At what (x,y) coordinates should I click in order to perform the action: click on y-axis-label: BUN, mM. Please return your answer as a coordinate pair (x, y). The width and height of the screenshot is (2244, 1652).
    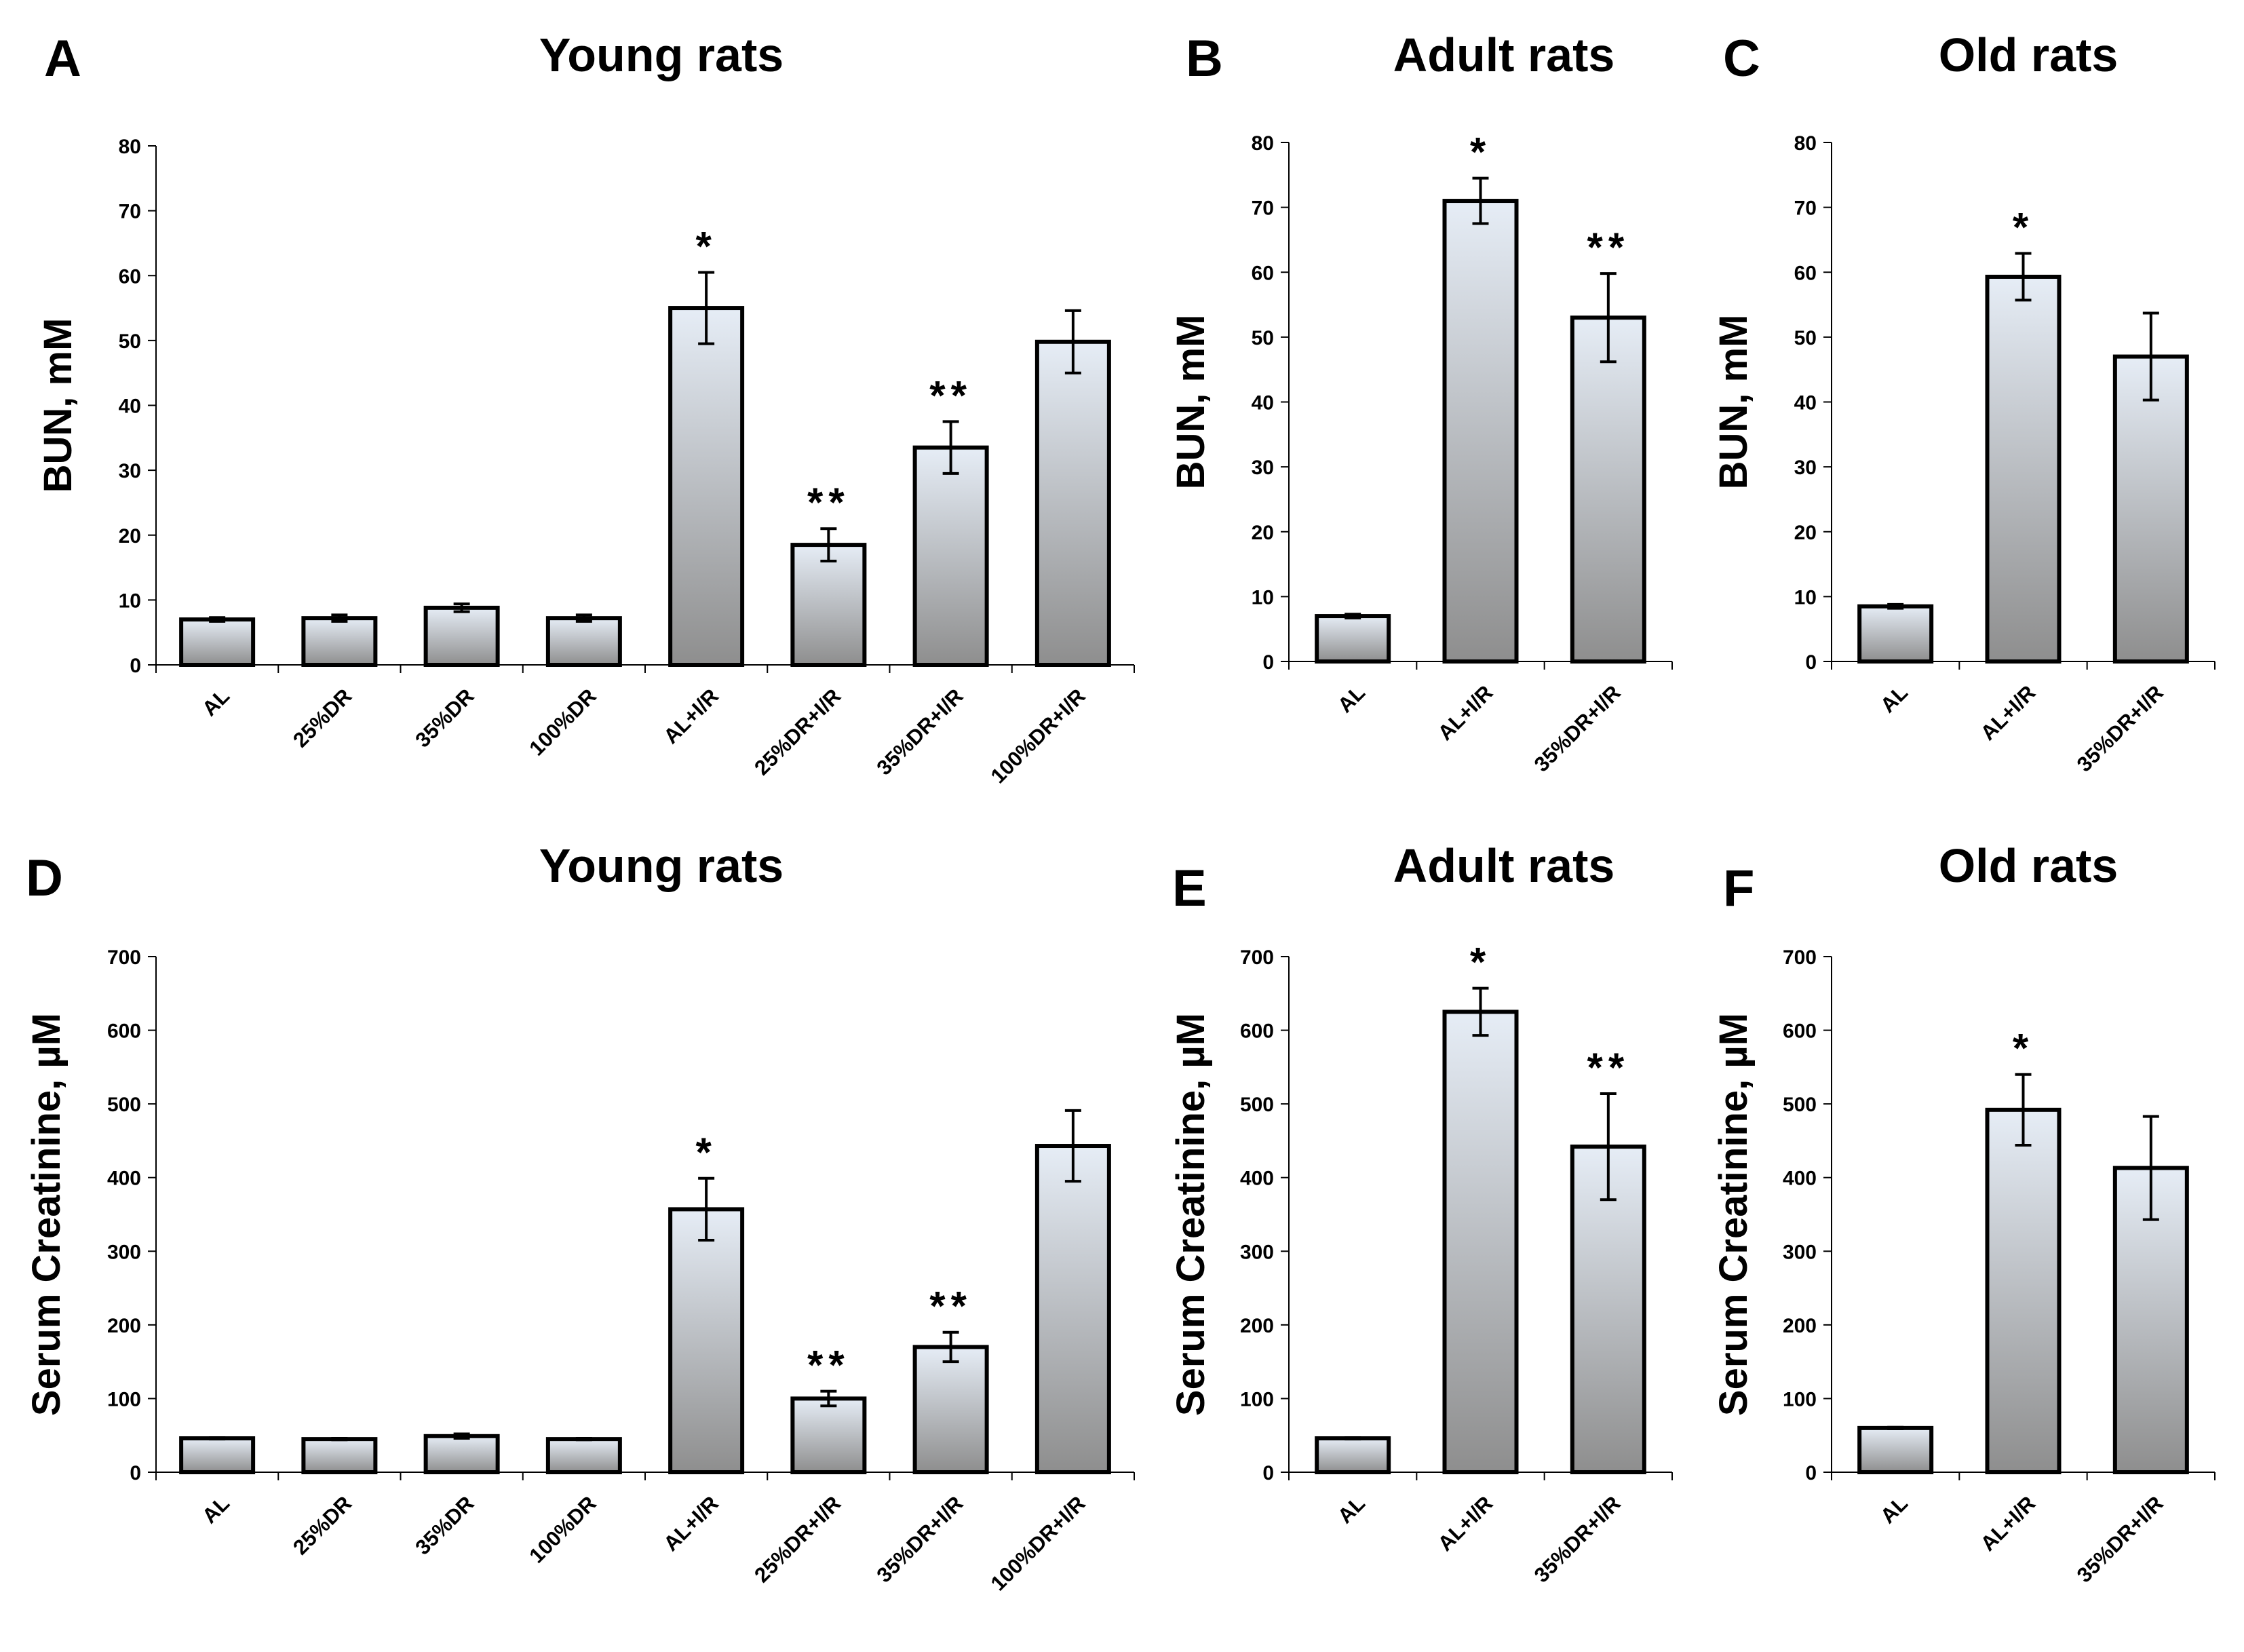
    Looking at the image, I should click on (58, 405).